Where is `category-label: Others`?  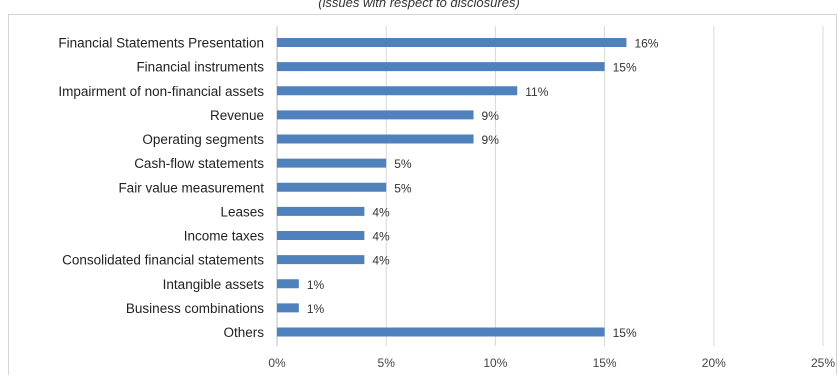 category-label: Others is located at coordinates (243, 332).